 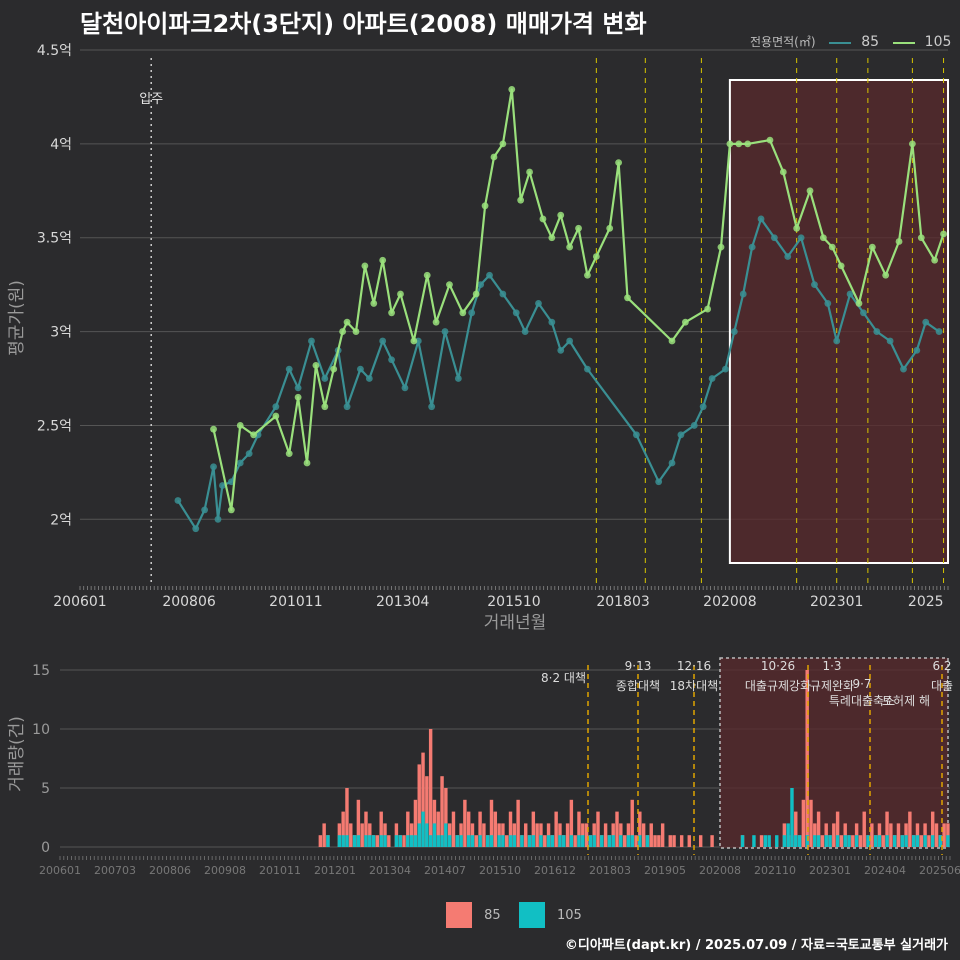 I want to click on y-tick-label: 4억, so click(x=61, y=145).